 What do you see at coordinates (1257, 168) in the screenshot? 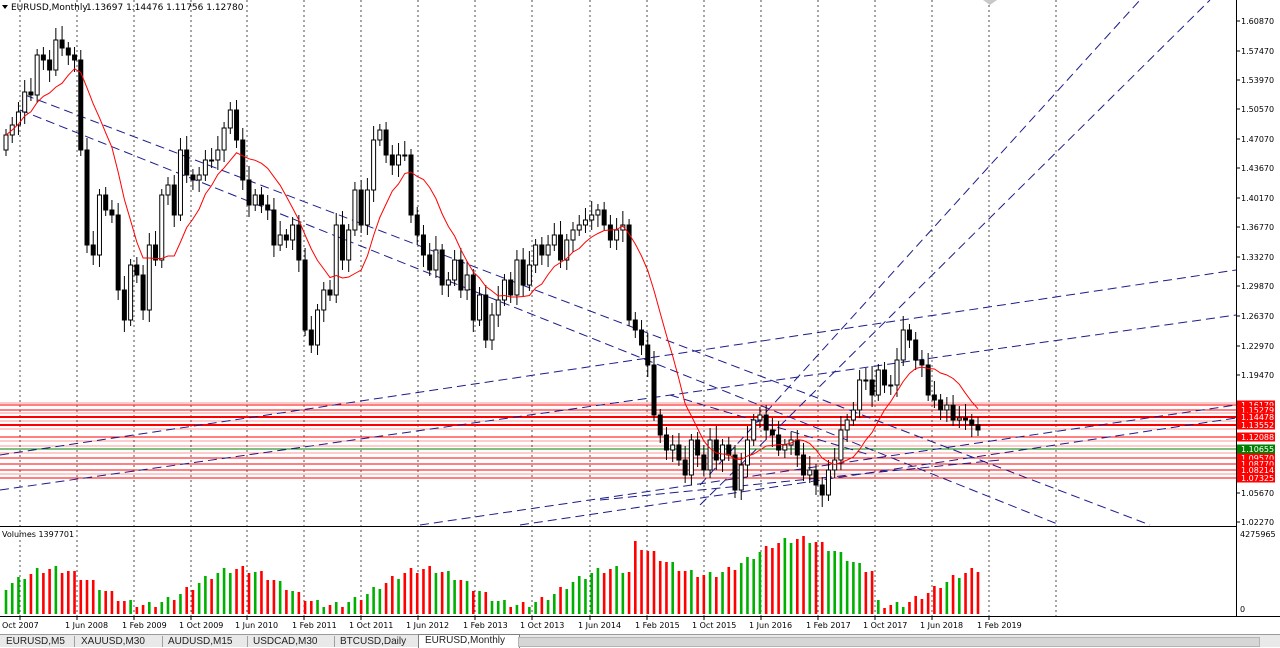
I see `price-tick-label: 1.43670` at bounding box center [1257, 168].